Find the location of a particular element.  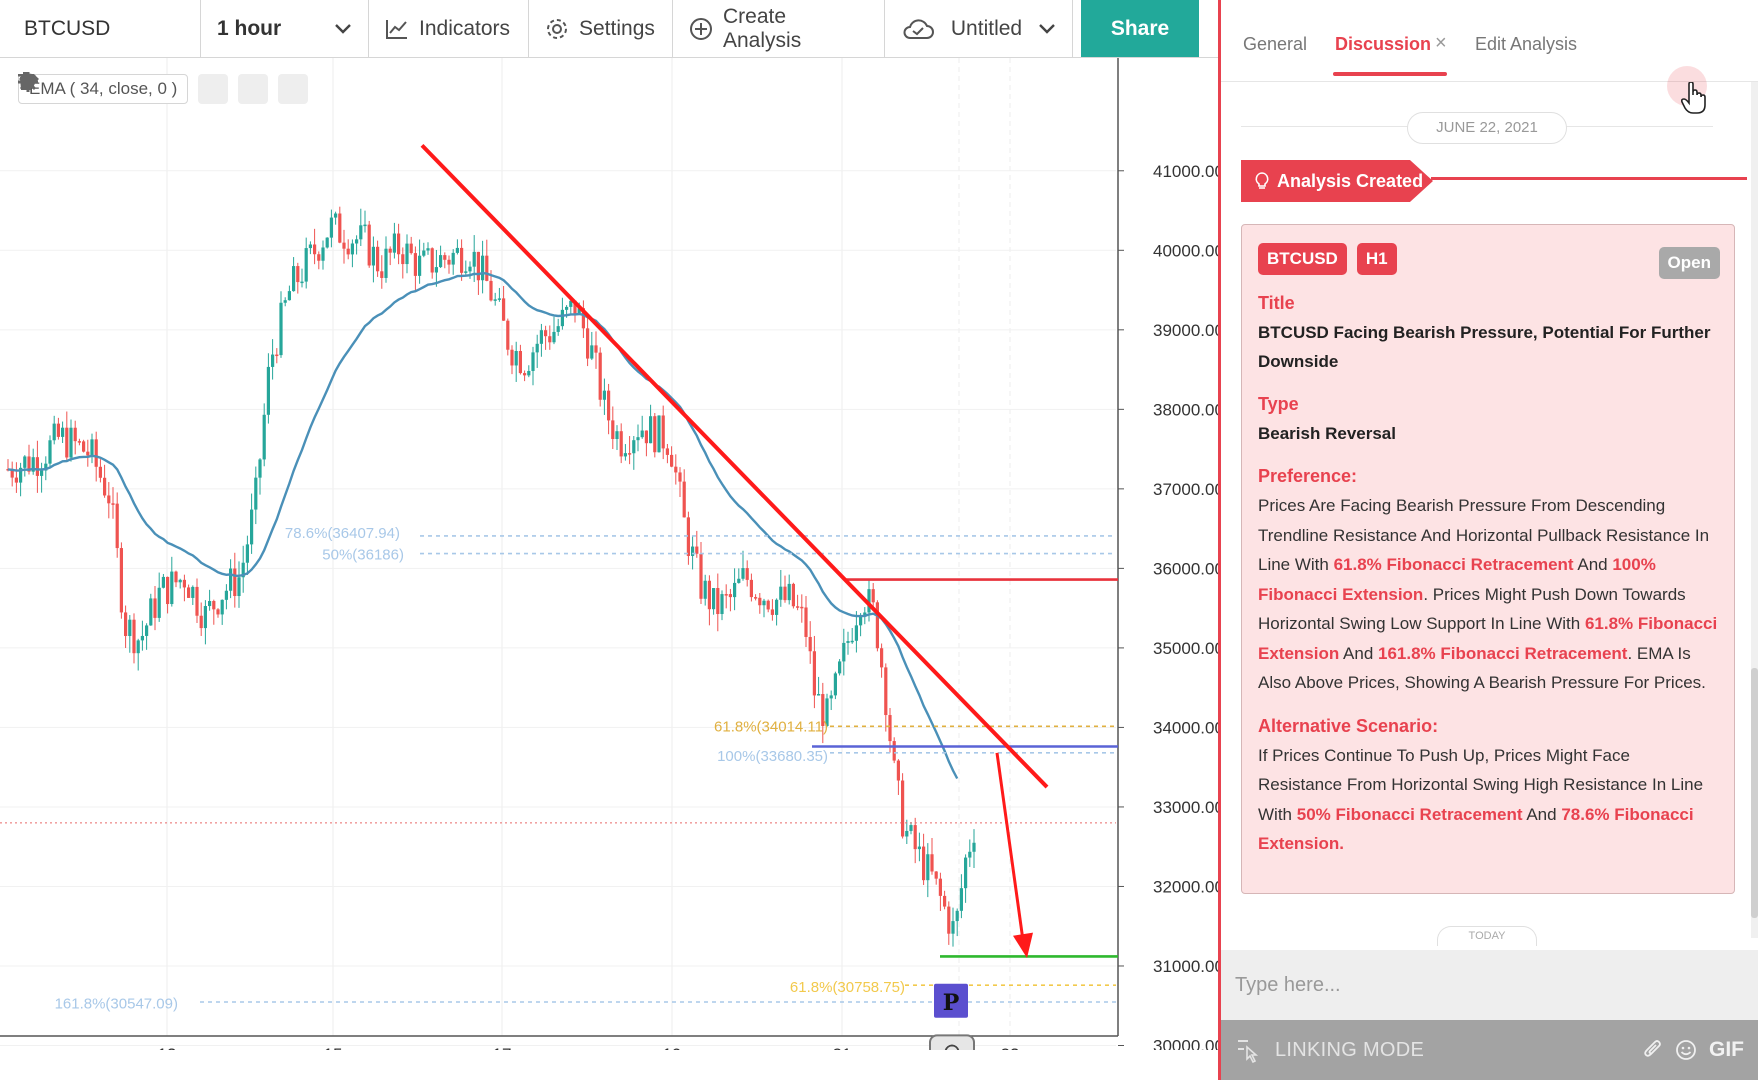

p-marker-box is located at coordinates (951, 1000).